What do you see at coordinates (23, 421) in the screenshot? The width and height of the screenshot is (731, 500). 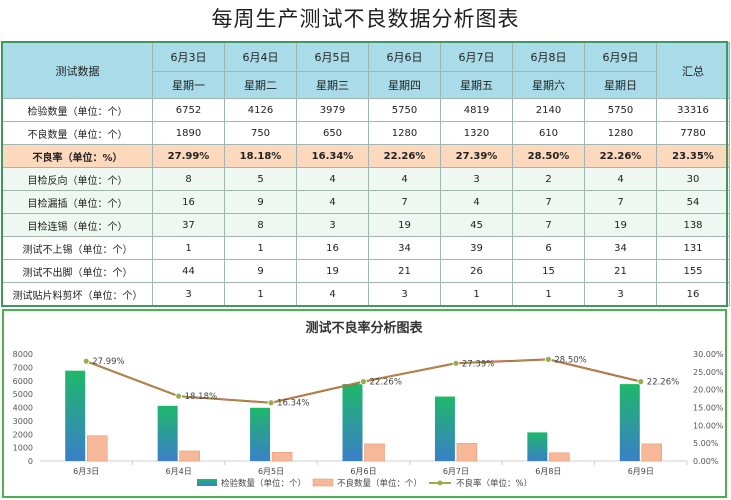 I see `y-tick-label: 3000` at bounding box center [23, 421].